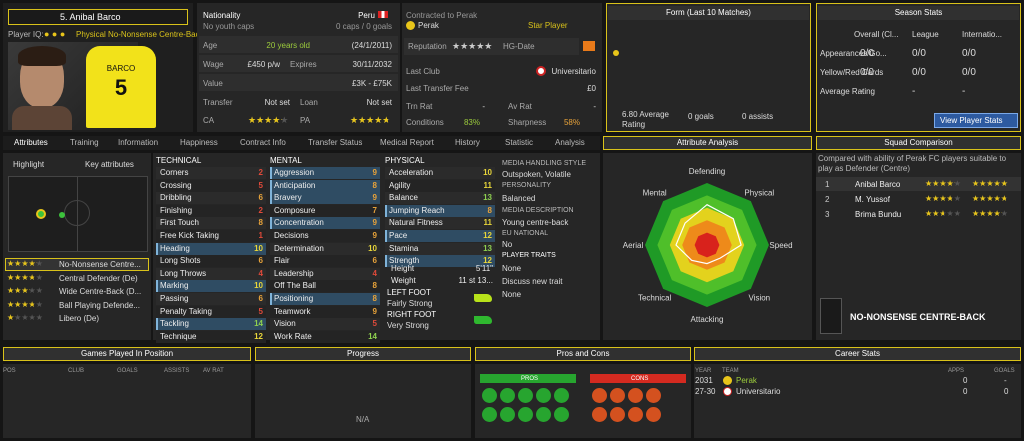 The height and width of the screenshot is (441, 1024). I want to click on boot, so click(483, 320).